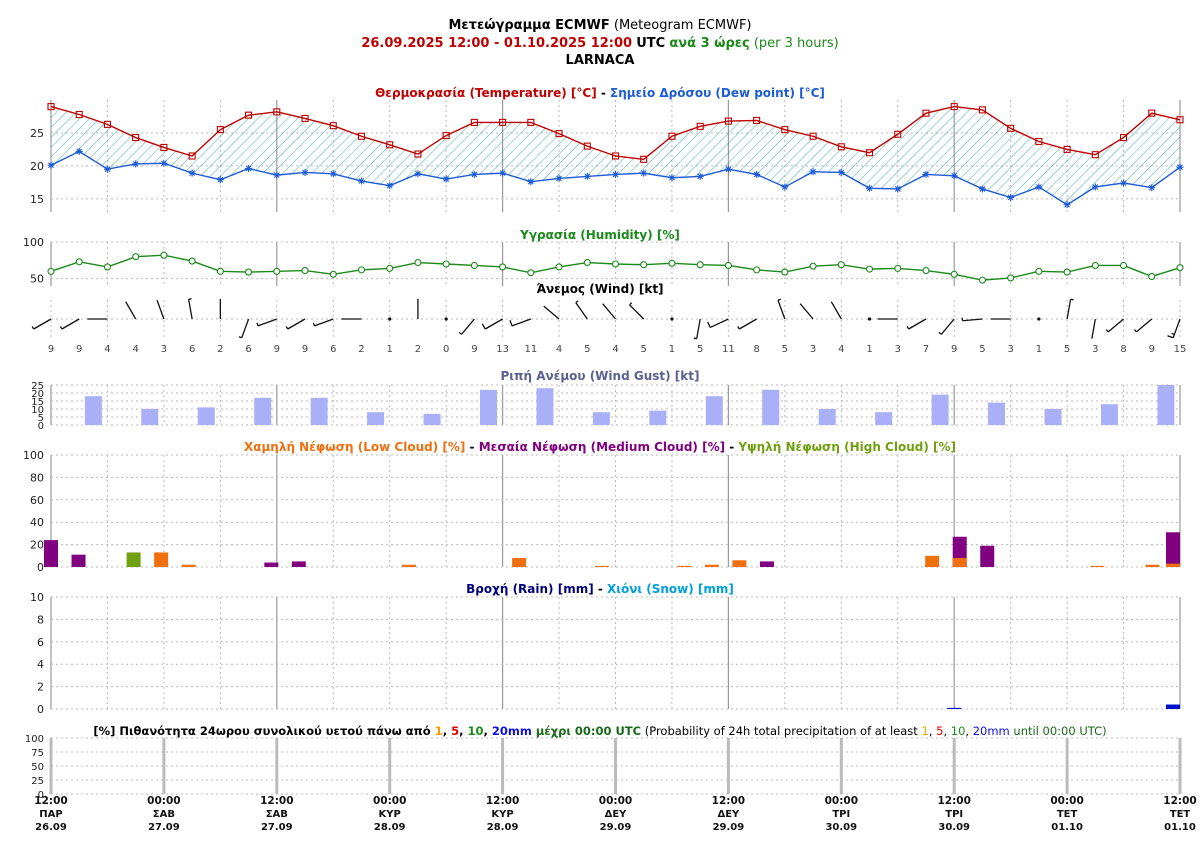 The image size is (1200, 851). What do you see at coordinates (164, 827) in the screenshot?
I see `time-axis-date: 27.09` at bounding box center [164, 827].